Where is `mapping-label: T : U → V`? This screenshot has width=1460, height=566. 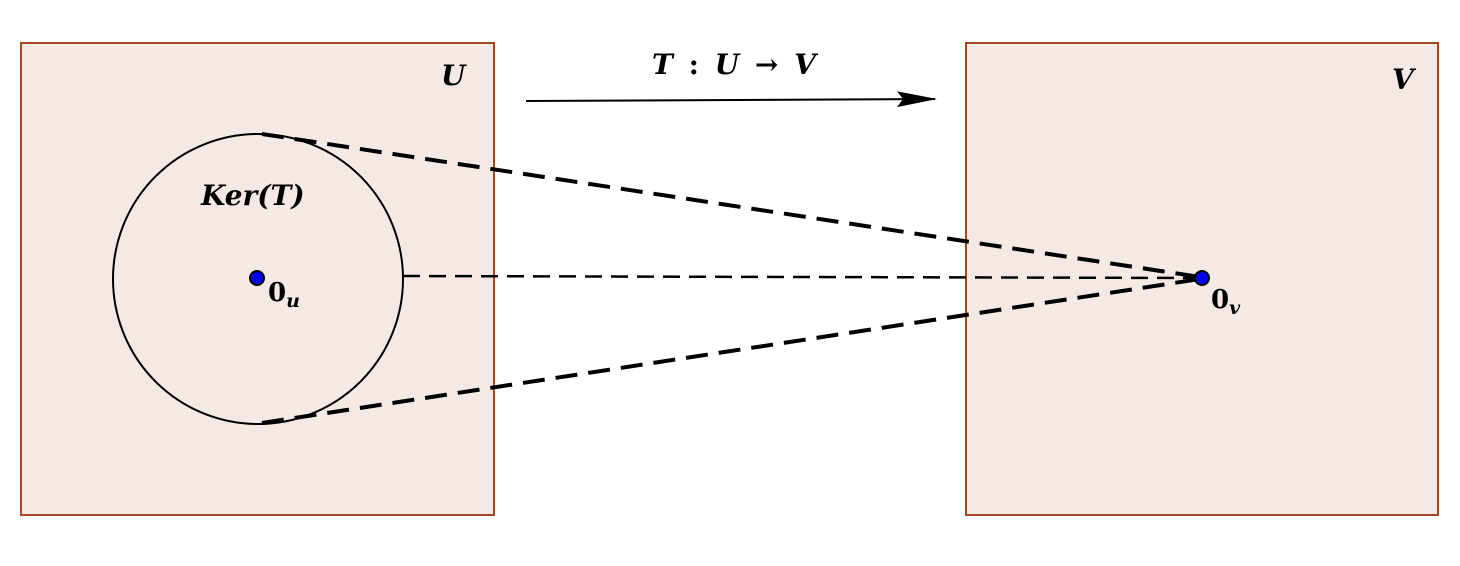 mapping-label: T : U → V is located at coordinates (735, 64).